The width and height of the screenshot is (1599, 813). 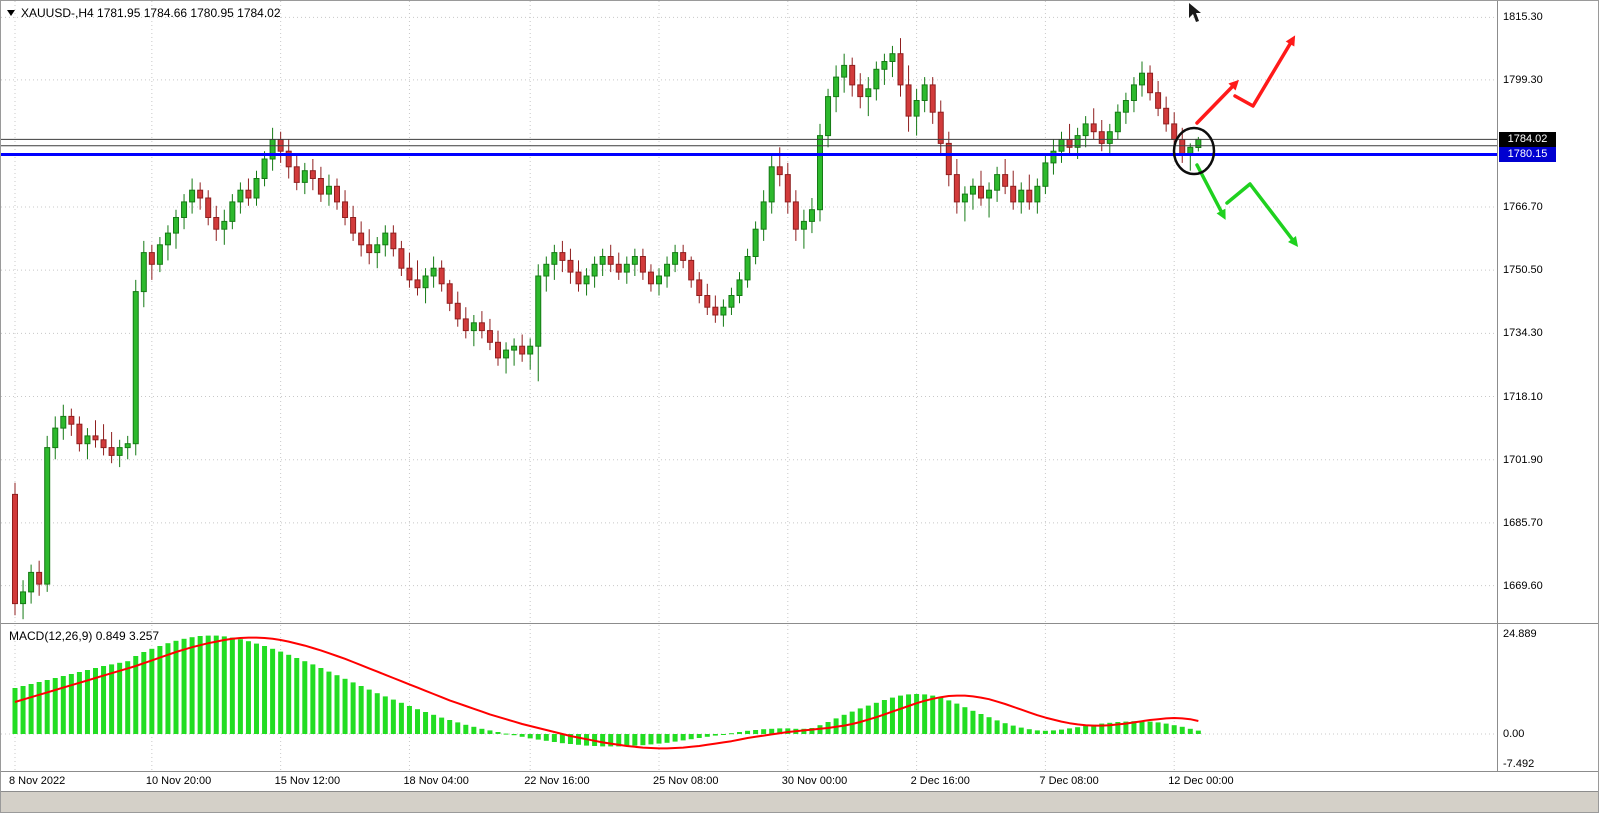 What do you see at coordinates (814, 781) in the screenshot?
I see `time-axis-label: 30 Nov 00:00` at bounding box center [814, 781].